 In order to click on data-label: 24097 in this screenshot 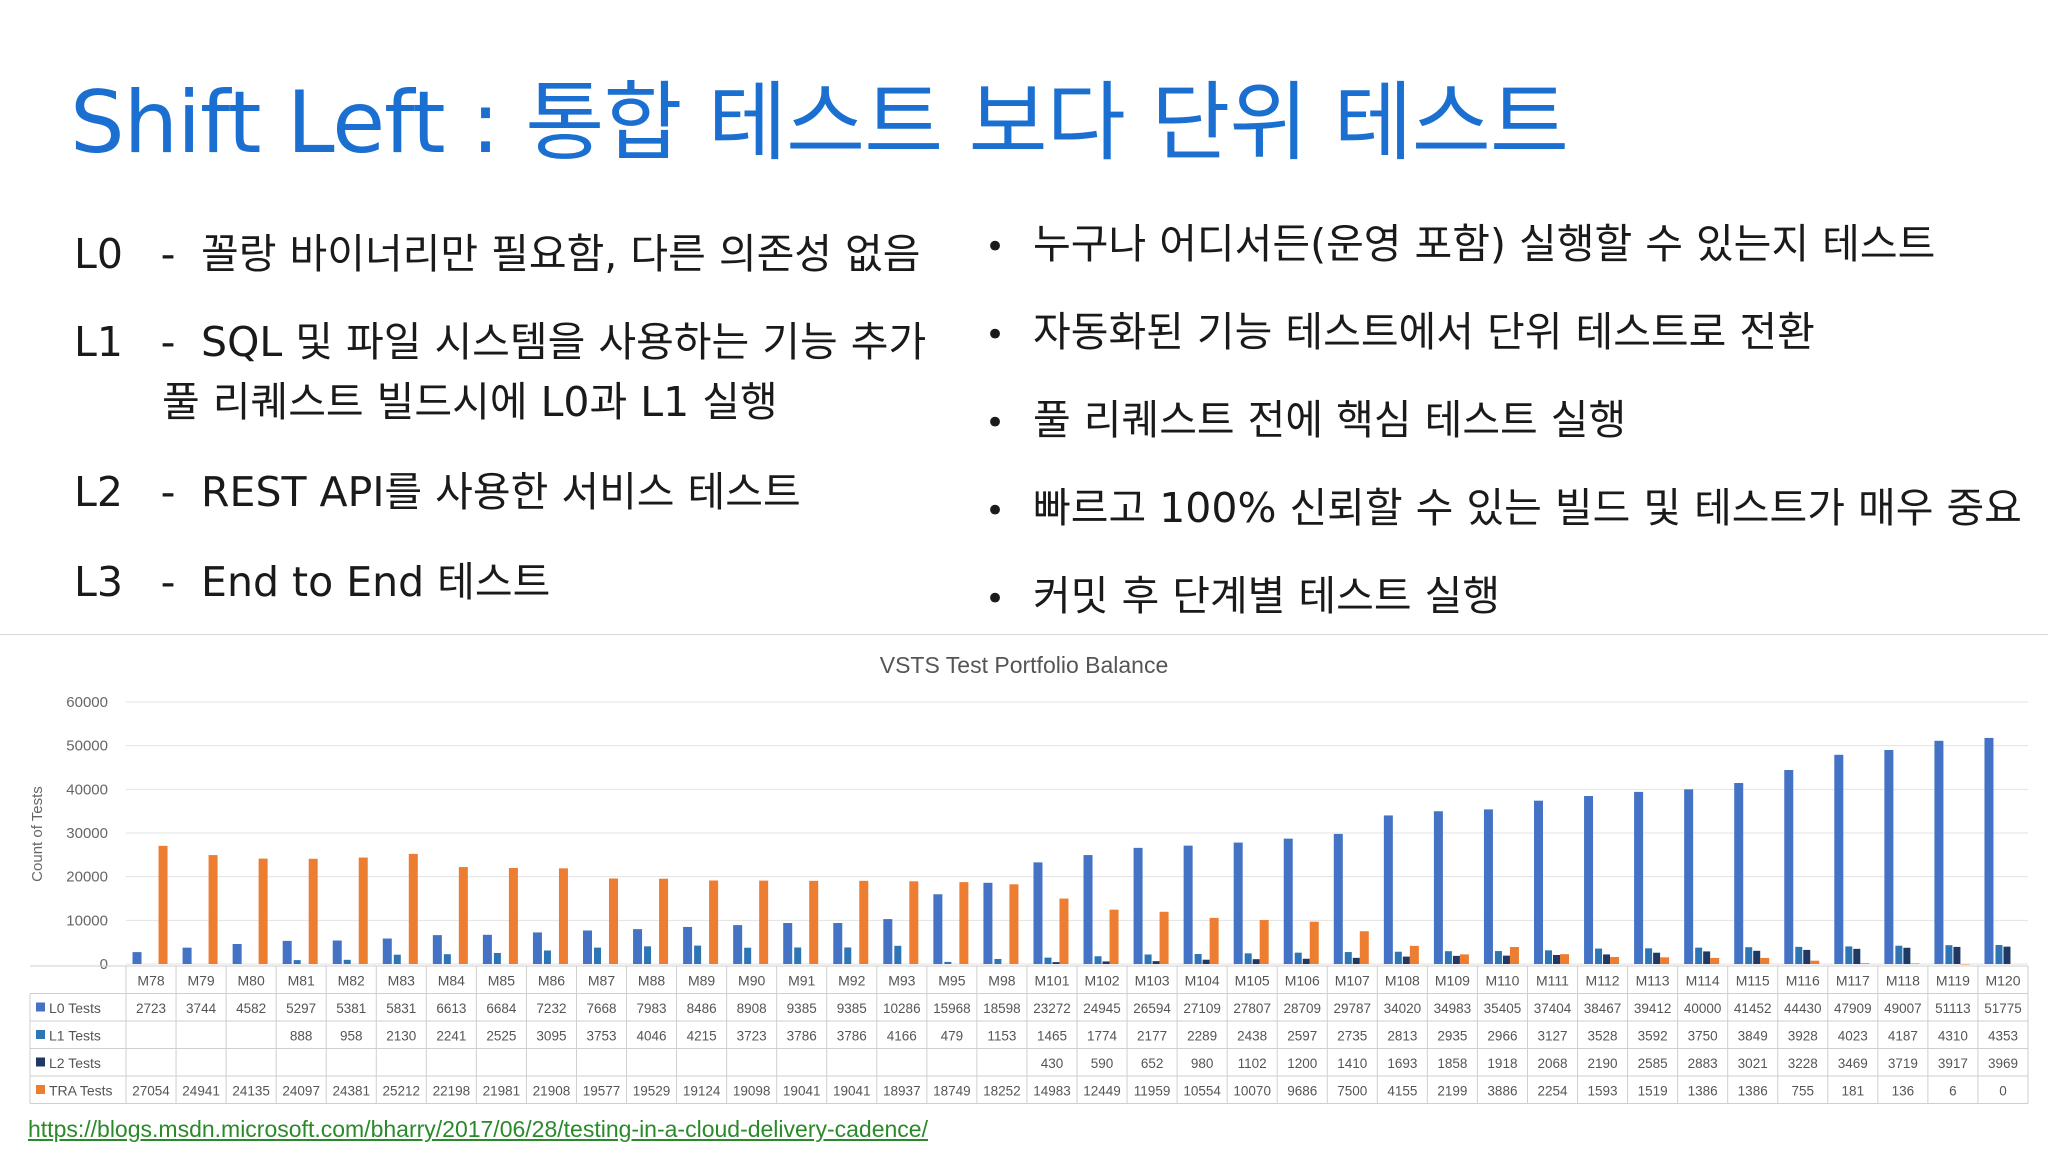, I will do `click(301, 1091)`.